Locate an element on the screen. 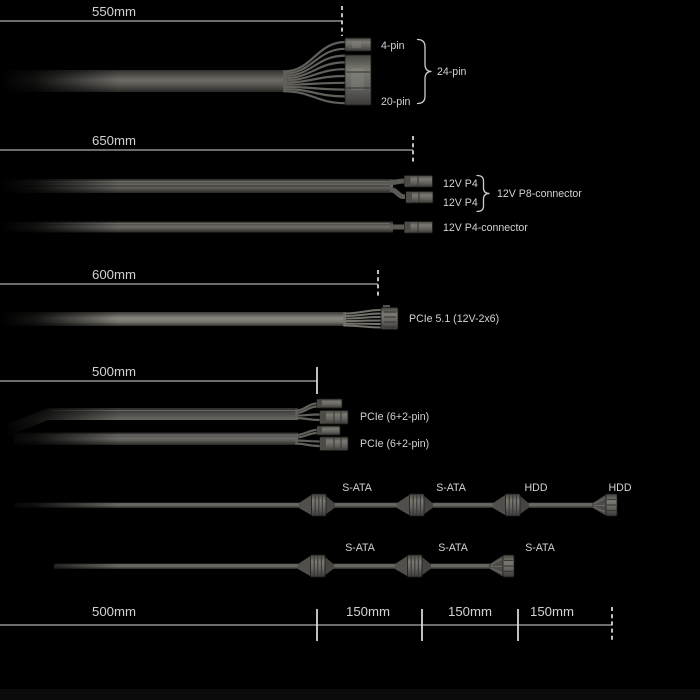 Image resolution: width=700 pixels, height=700 pixels. cpu-p4-single-label: 12V P4-connector is located at coordinates (485, 228).